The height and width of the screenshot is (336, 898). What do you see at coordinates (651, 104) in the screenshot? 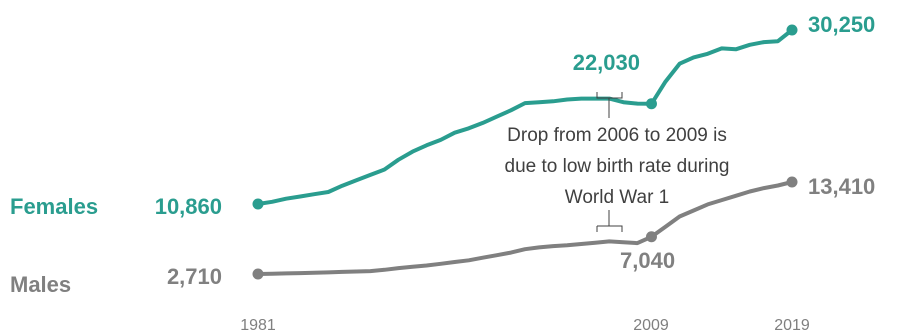
I see `data-point-females-2009` at bounding box center [651, 104].